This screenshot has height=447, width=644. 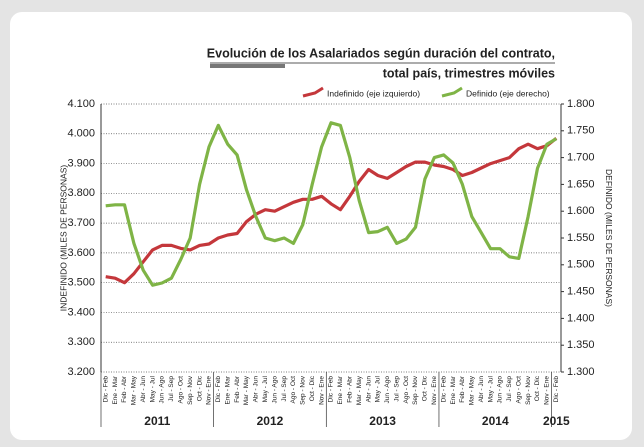 What do you see at coordinates (81, 342) in the screenshot?
I see `y-tick-label: 3.300` at bounding box center [81, 342].